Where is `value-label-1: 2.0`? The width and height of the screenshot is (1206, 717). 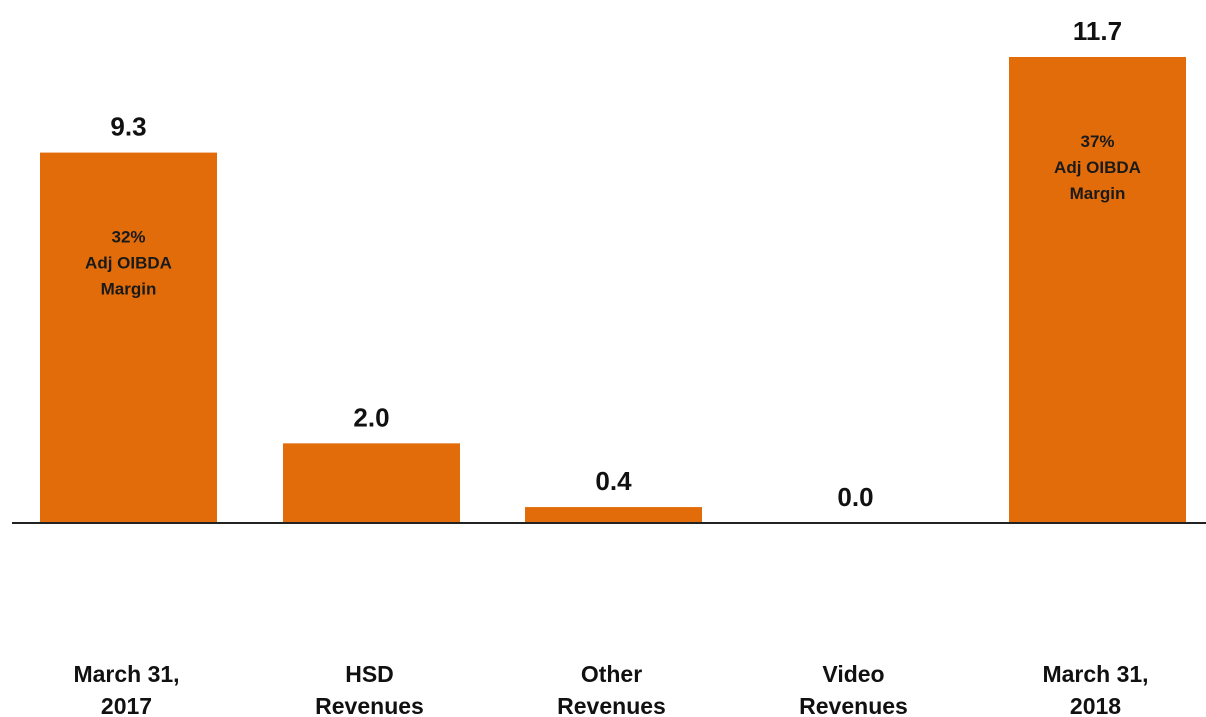
value-label-1: 2.0 is located at coordinates (371, 417).